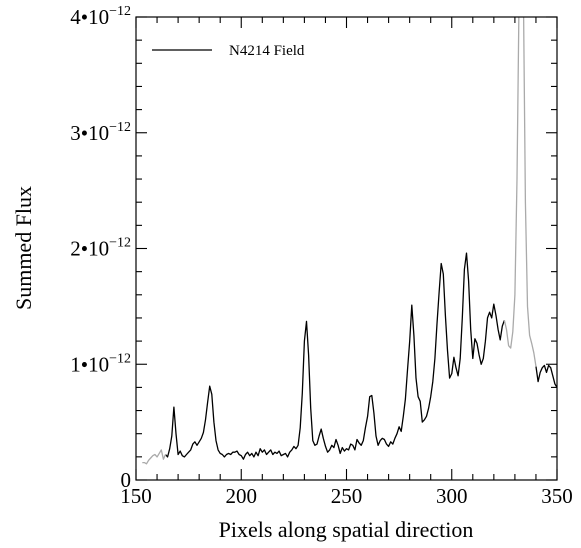 This screenshot has width=581, height=548. I want to click on legend-label: N4214 Field, so click(267, 51).